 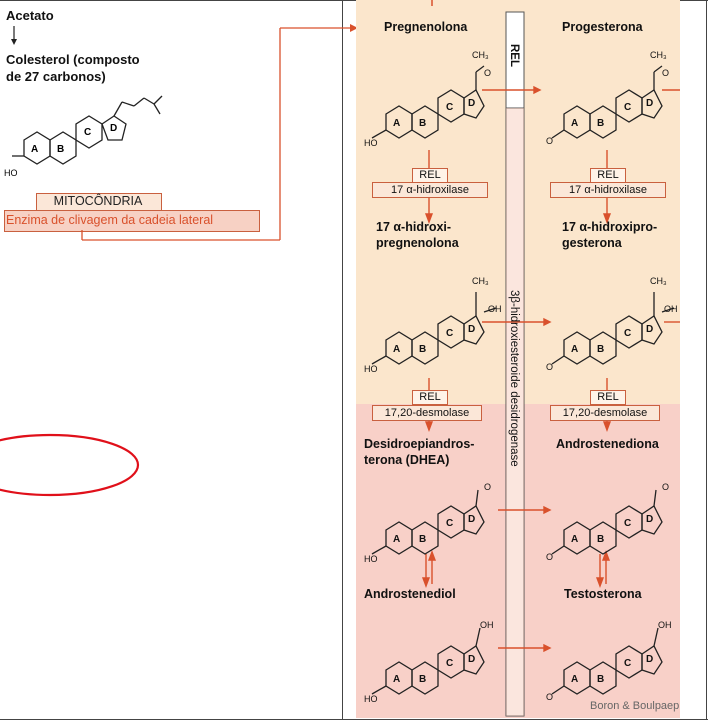 I want to click on label-androstenediona: Androstenediona, so click(x=607, y=444).